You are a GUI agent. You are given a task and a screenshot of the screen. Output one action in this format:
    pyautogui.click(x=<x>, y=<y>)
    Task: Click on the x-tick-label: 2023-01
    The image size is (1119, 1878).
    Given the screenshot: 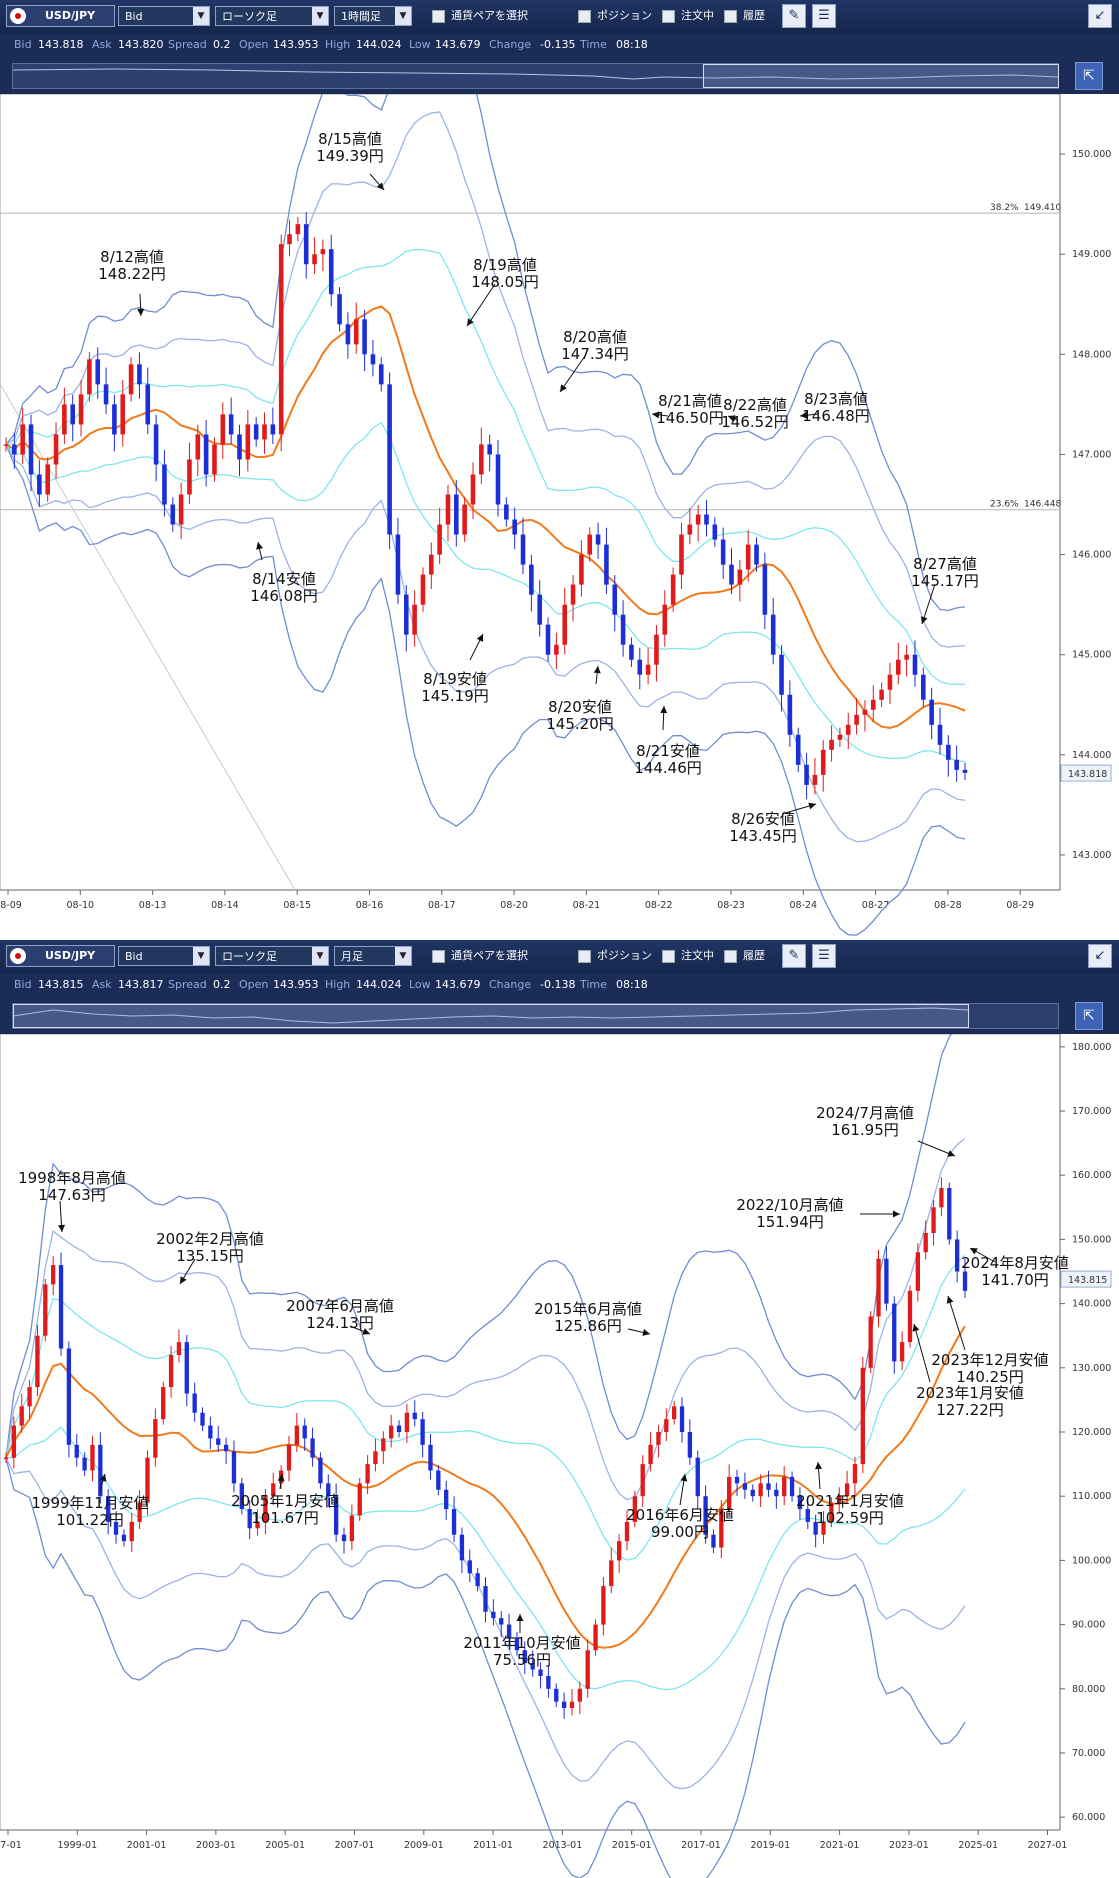 What is the action you would take?
    pyautogui.click(x=909, y=1845)
    